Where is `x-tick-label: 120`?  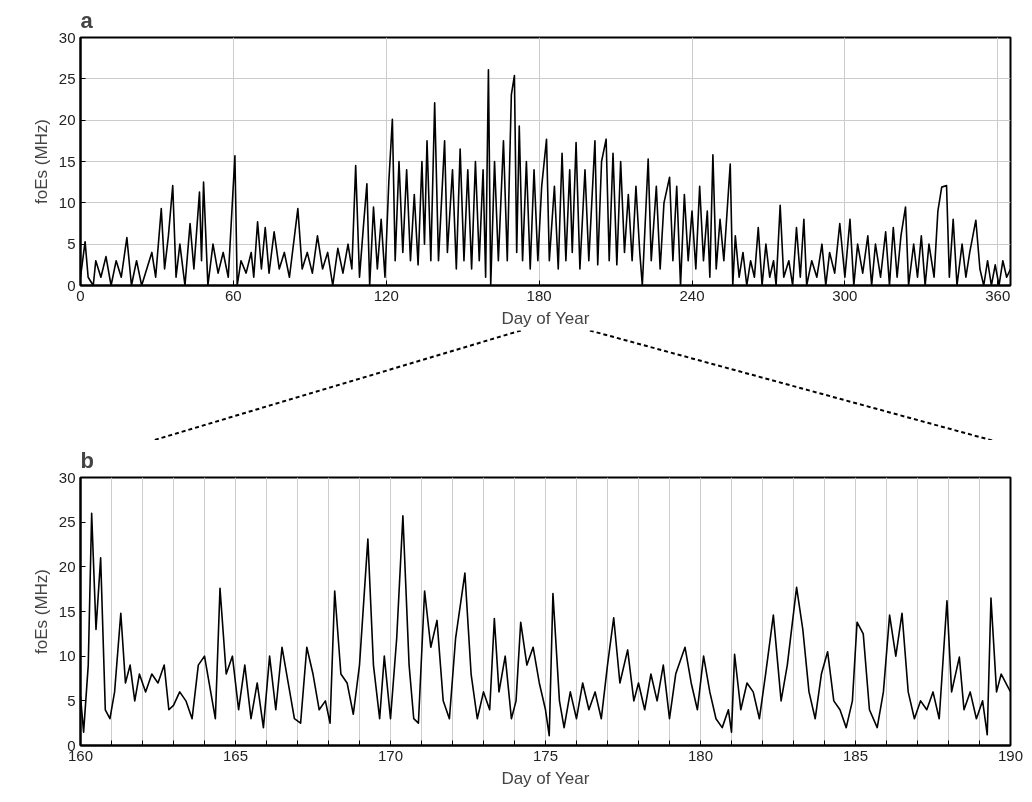
x-tick-label: 120 is located at coordinates (386, 295).